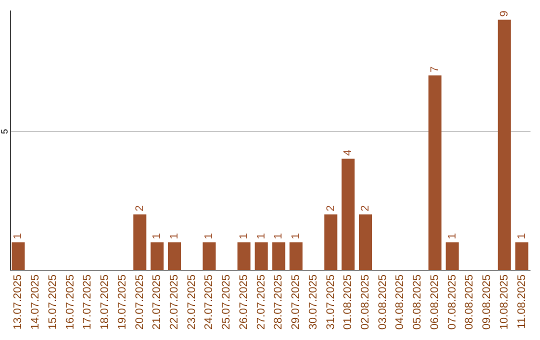  Describe the element at coordinates (452, 302) in the screenshot. I see `x-tick-label: 07.08.2025` at that location.